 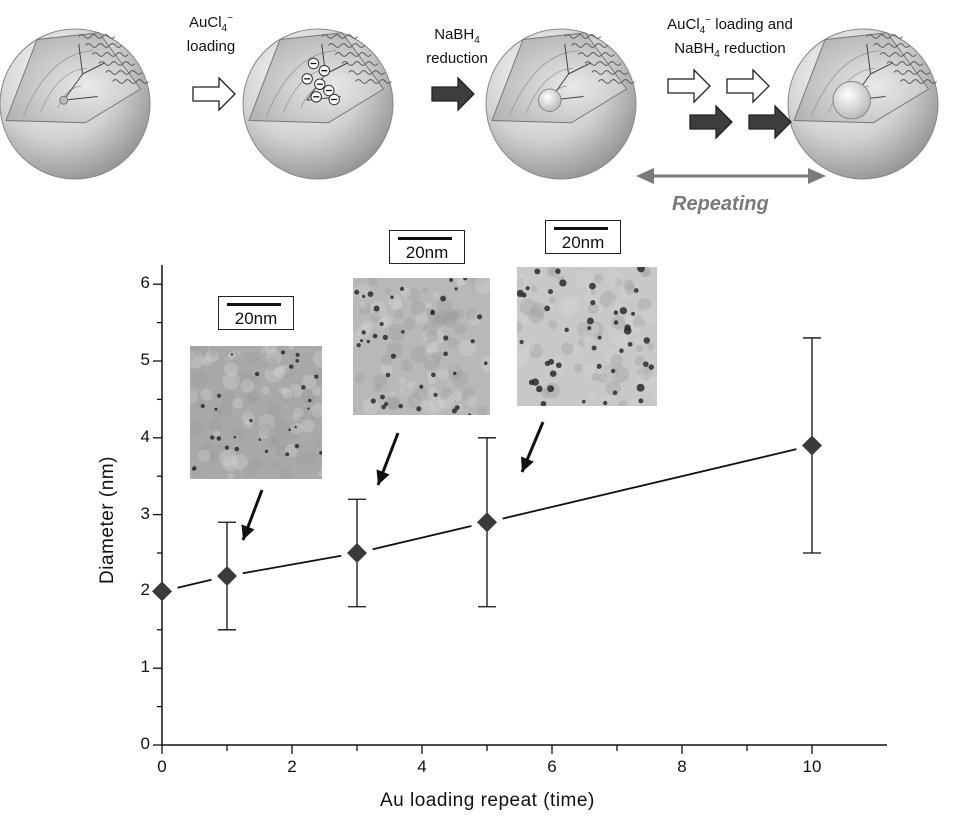 What do you see at coordinates (145, 283) in the screenshot?
I see `y-tick-label: 6` at bounding box center [145, 283].